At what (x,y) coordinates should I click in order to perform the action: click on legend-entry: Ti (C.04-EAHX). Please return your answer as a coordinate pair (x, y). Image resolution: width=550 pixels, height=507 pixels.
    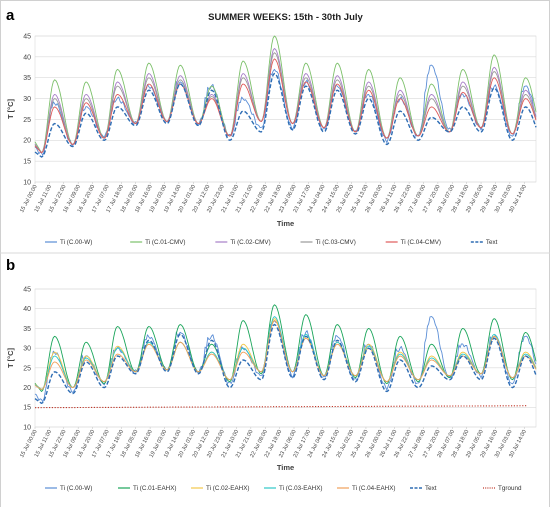
    Looking at the image, I should click on (374, 488).